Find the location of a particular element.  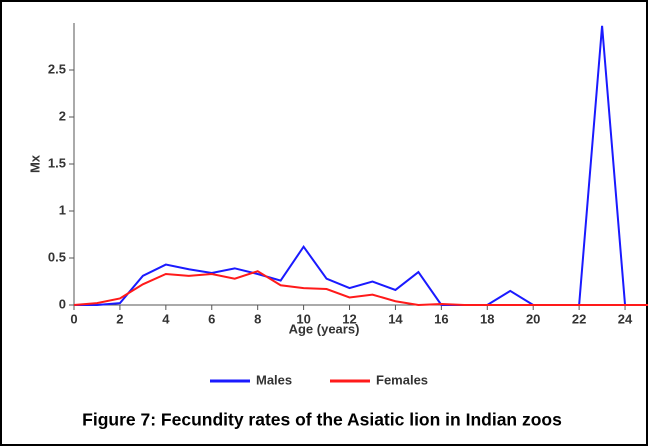

x-tick-label: 18 is located at coordinates (487, 318).